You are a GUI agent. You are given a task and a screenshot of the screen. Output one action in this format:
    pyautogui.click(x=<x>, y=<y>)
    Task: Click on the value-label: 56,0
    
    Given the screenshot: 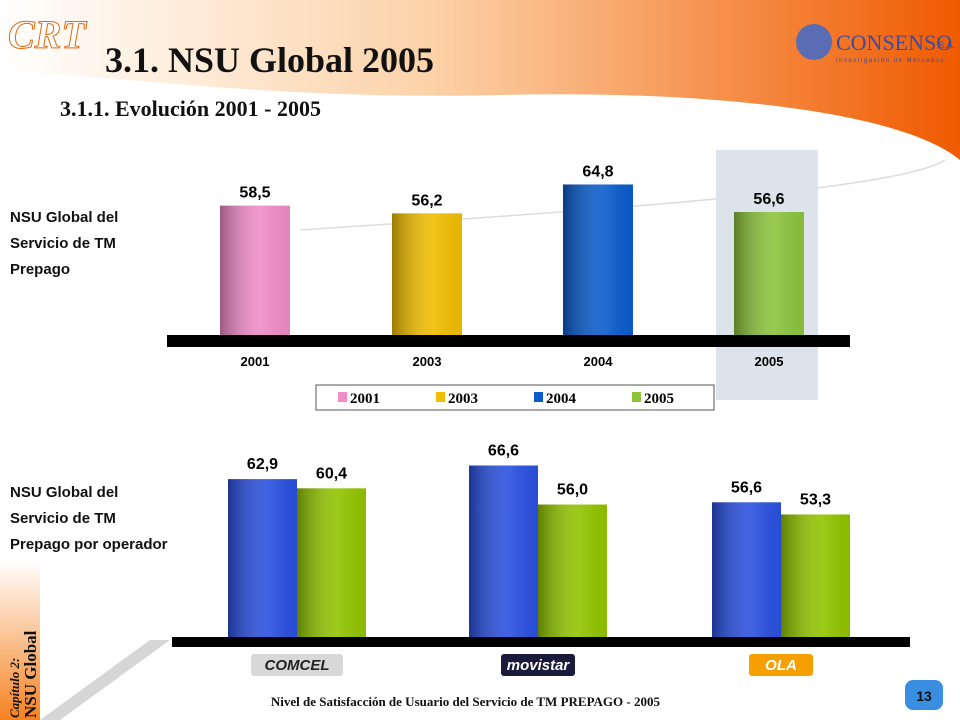 What is the action you would take?
    pyautogui.click(x=572, y=490)
    